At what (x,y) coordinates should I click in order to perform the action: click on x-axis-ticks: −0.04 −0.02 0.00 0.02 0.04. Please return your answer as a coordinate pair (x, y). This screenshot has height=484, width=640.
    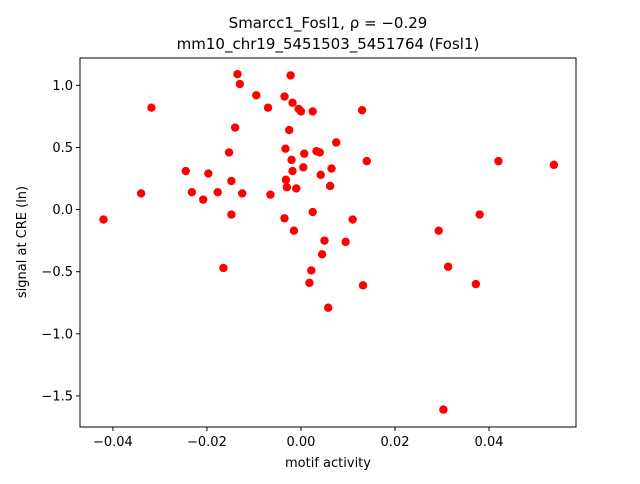
    Looking at the image, I should click on (298, 438).